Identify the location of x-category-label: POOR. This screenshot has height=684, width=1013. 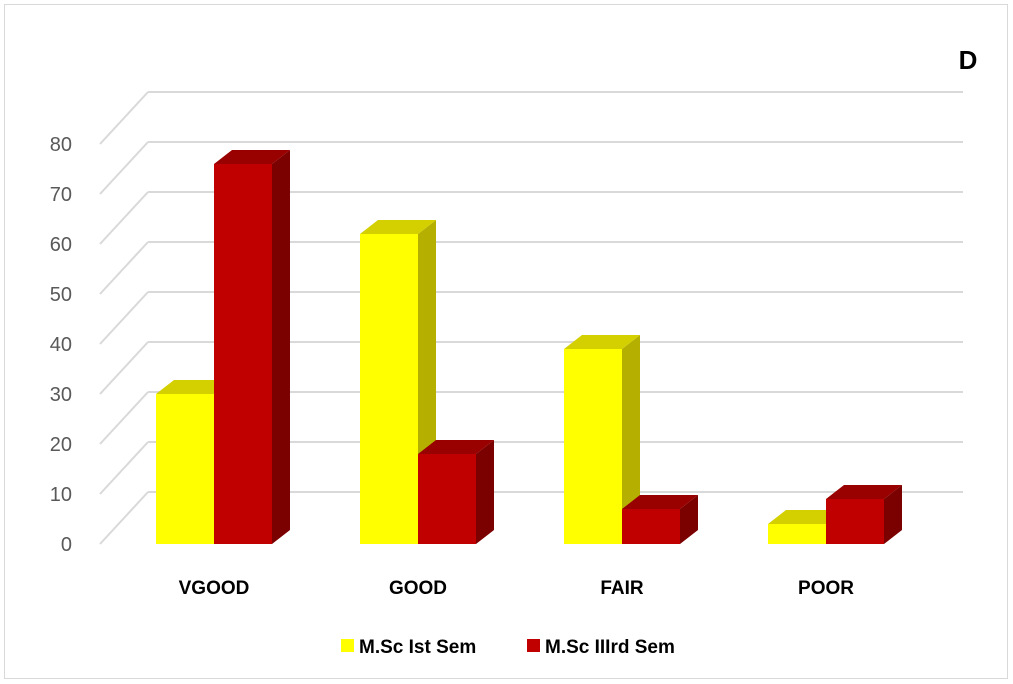
(826, 588).